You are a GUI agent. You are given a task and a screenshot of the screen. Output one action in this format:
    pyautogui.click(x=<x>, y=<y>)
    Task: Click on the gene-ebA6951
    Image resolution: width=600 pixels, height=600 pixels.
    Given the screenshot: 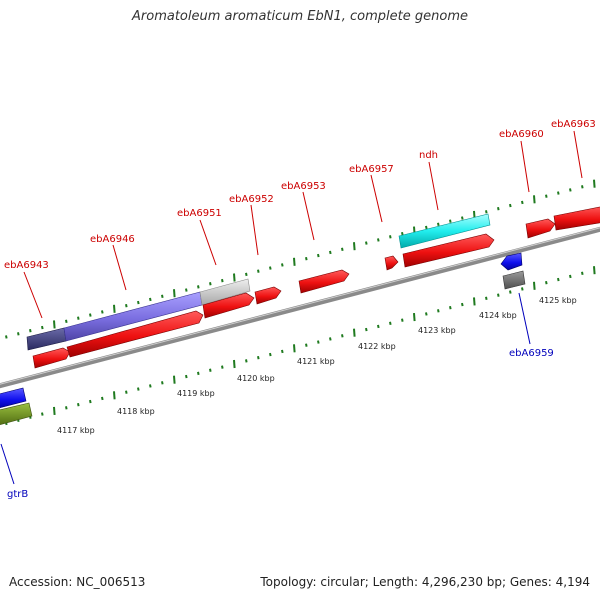 What is the action you would take?
    pyautogui.click(x=228, y=305)
    